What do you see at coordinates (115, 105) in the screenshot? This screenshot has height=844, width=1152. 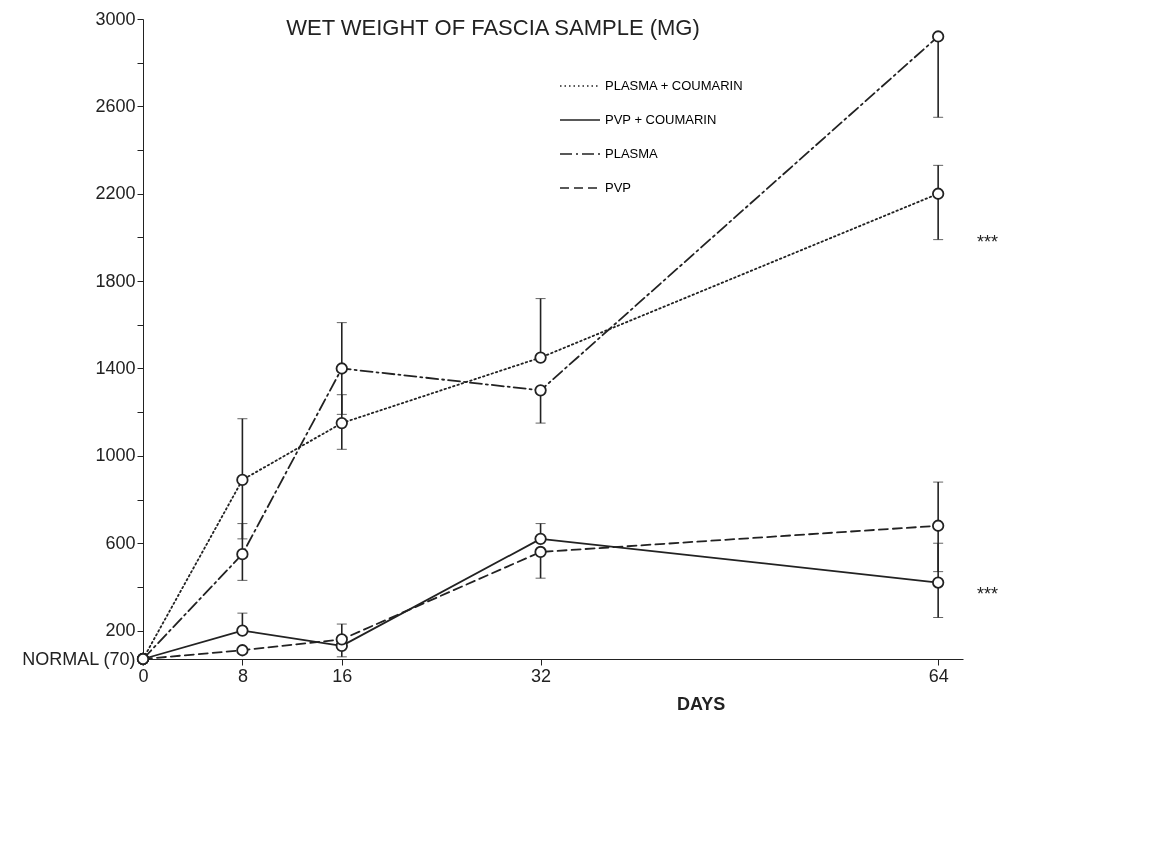 I see `y-tick-label: 2600` at bounding box center [115, 105].